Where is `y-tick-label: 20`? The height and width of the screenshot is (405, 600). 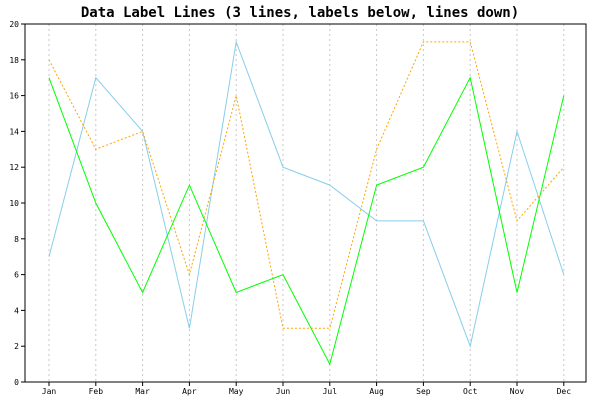 y-tick-label: 20 is located at coordinates (14, 24).